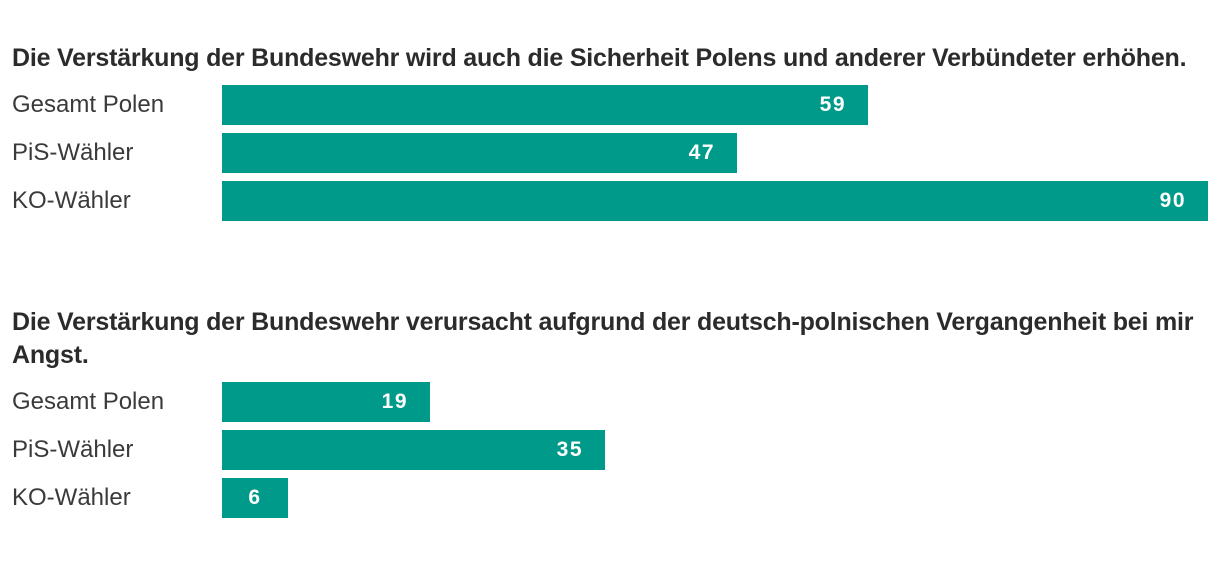 The height and width of the screenshot is (568, 1220). What do you see at coordinates (545, 105) in the screenshot?
I see `bar: 59` at bounding box center [545, 105].